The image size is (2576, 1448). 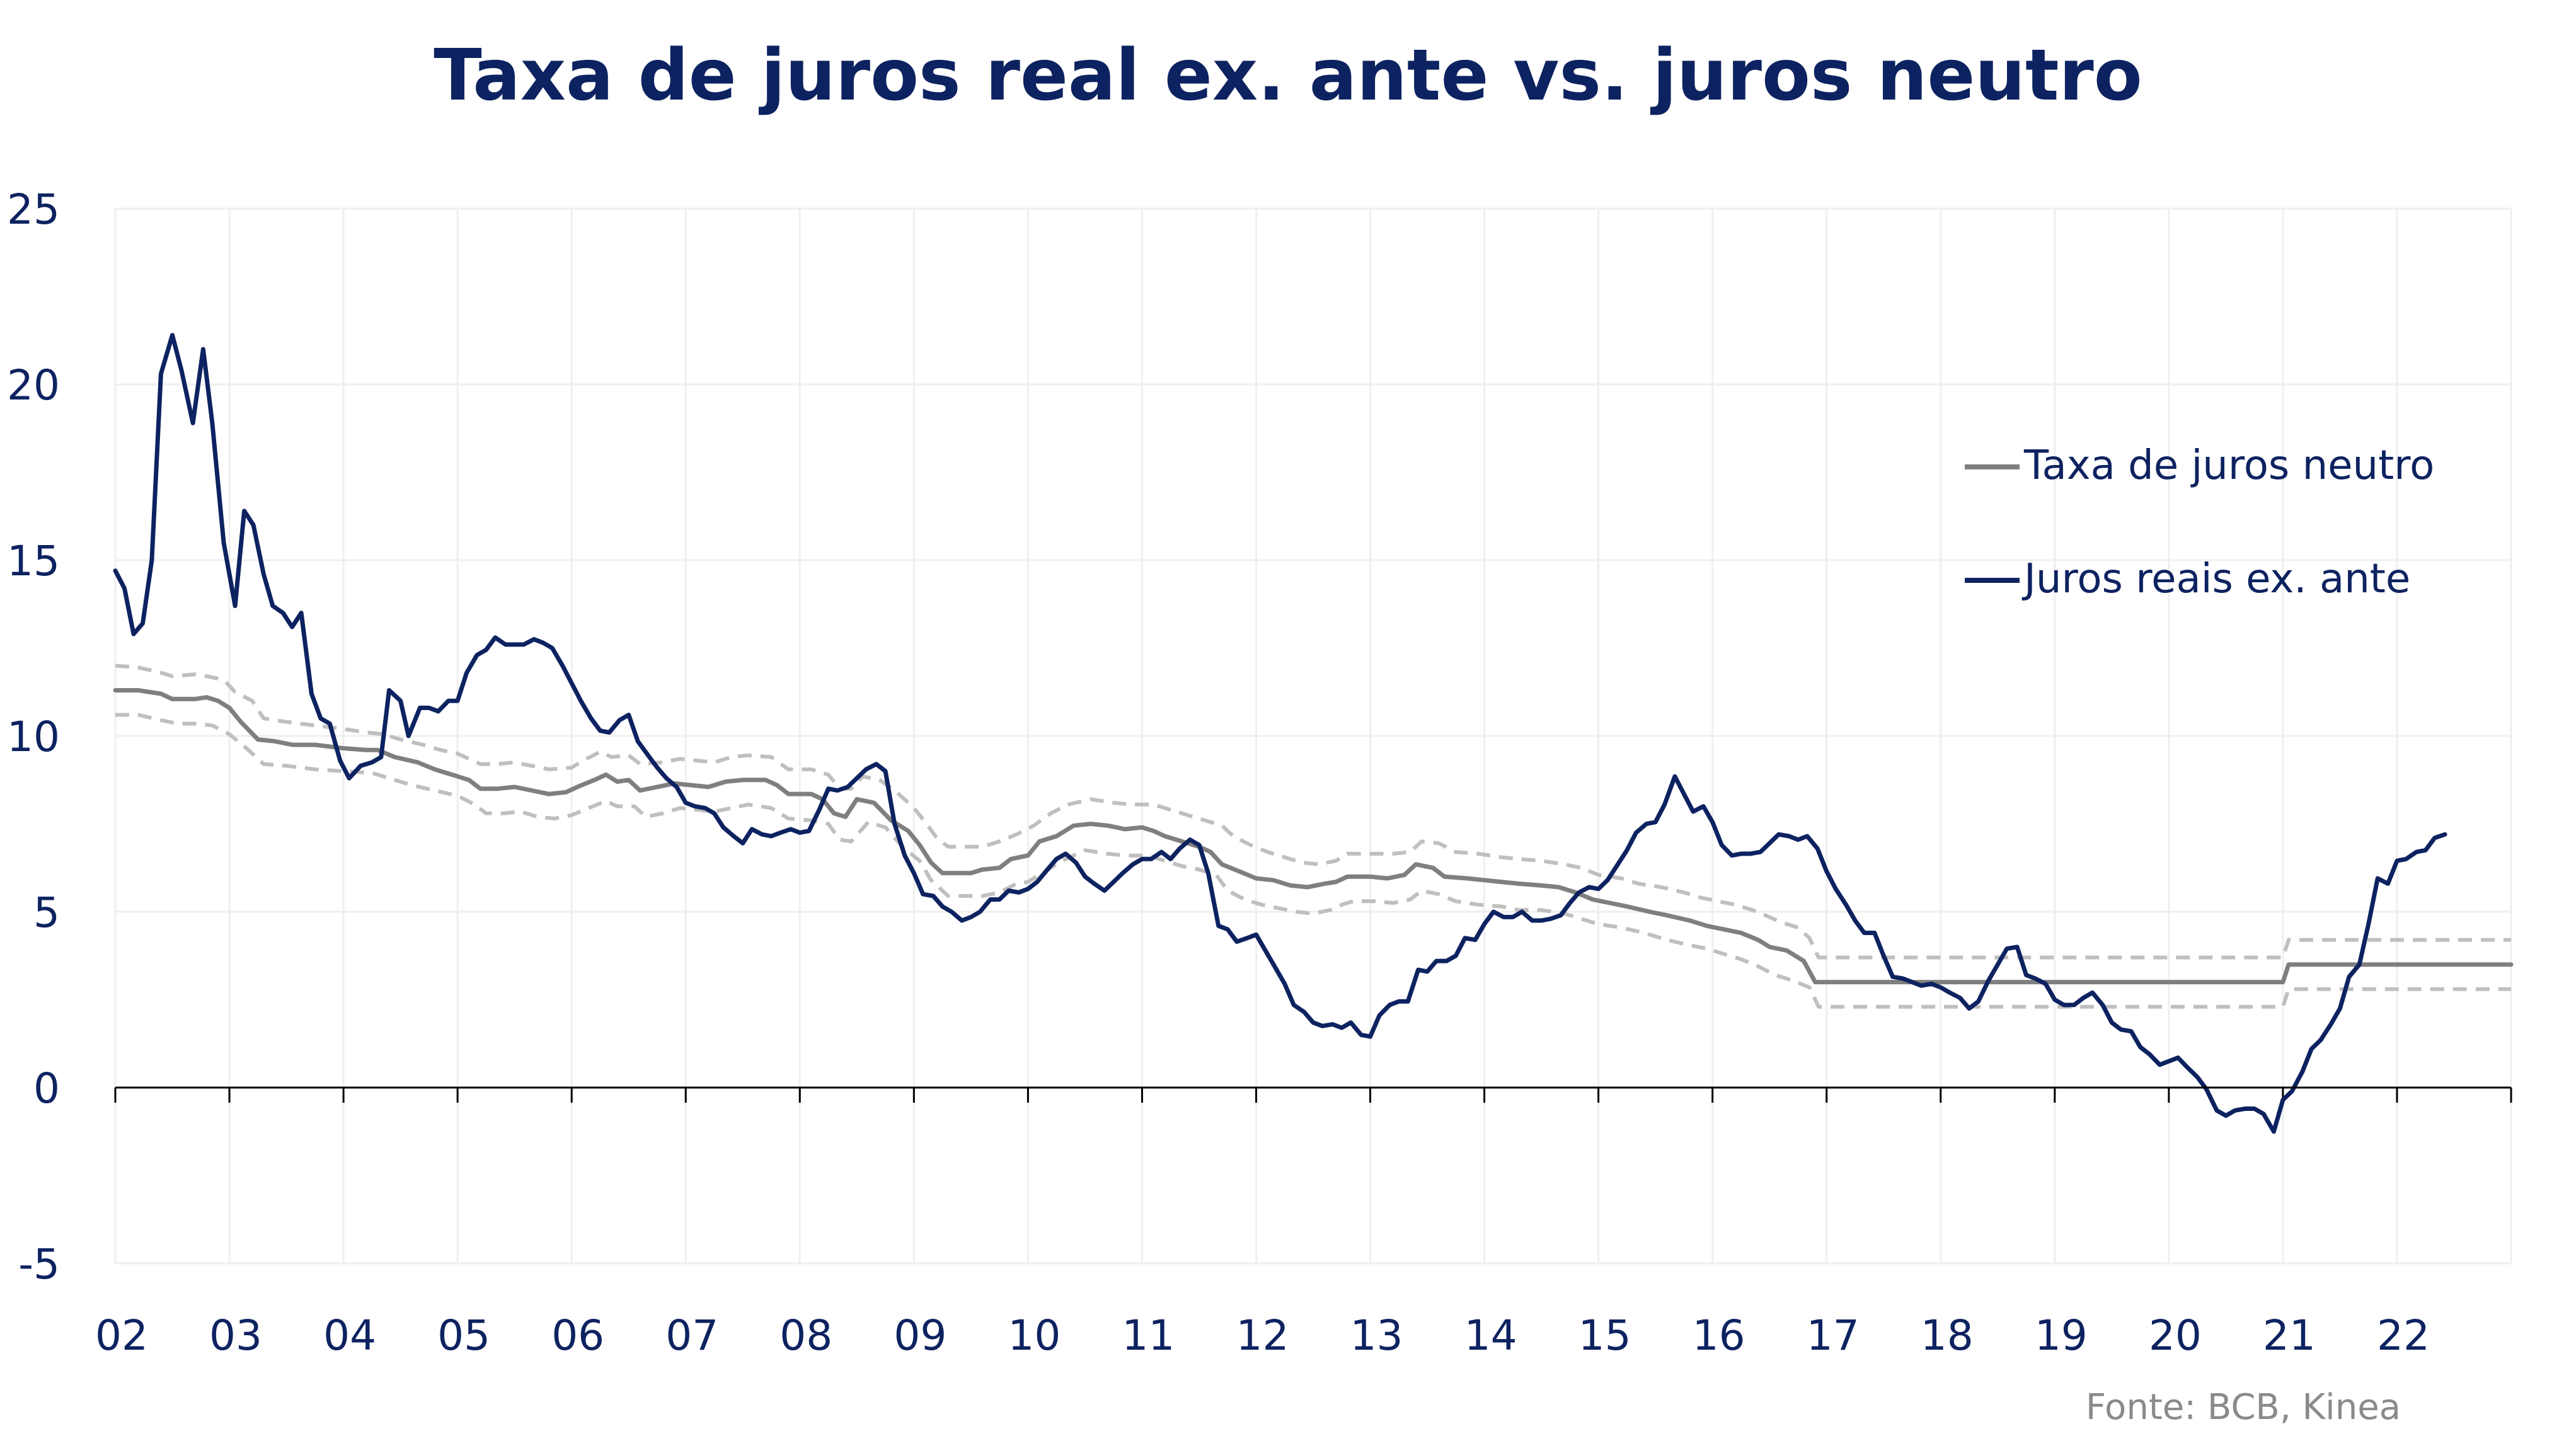 What do you see at coordinates (121, 1335) in the screenshot?
I see `x-tick-label: 02` at bounding box center [121, 1335].